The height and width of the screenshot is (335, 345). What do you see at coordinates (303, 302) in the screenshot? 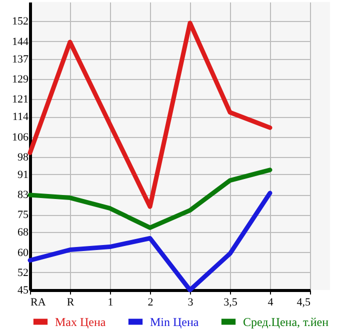
I see `x-tick-label: 4,5` at bounding box center [303, 302].